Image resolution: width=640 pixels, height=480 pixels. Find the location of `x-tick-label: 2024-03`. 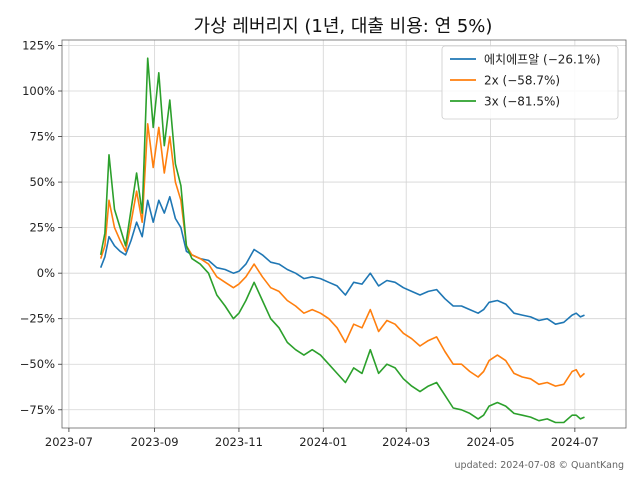

x-tick-label: 2024-03 is located at coordinates (406, 442).